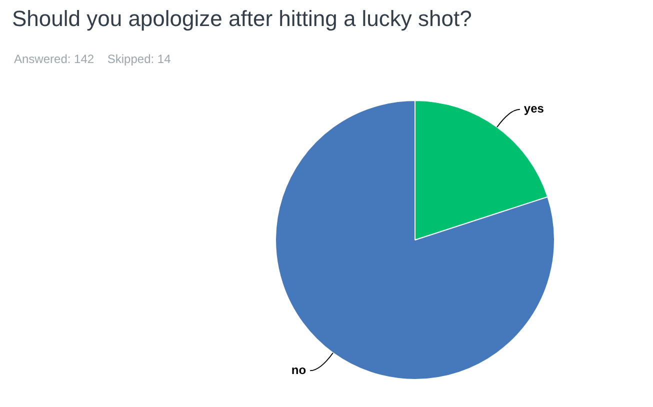  What do you see at coordinates (298, 369) in the screenshot?
I see `slice-label: no` at bounding box center [298, 369].